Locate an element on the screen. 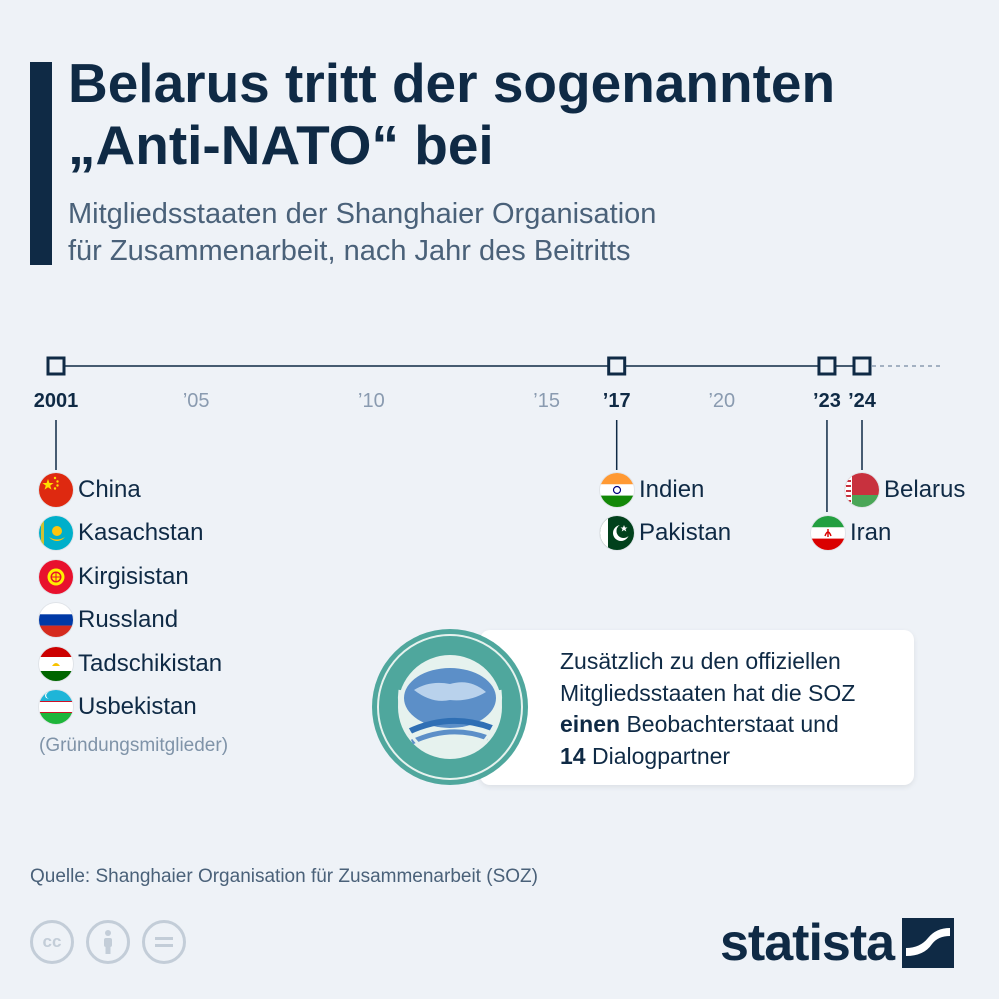 This screenshot has width=999, height=999. country-label: Pakistan is located at coordinates (685, 533).